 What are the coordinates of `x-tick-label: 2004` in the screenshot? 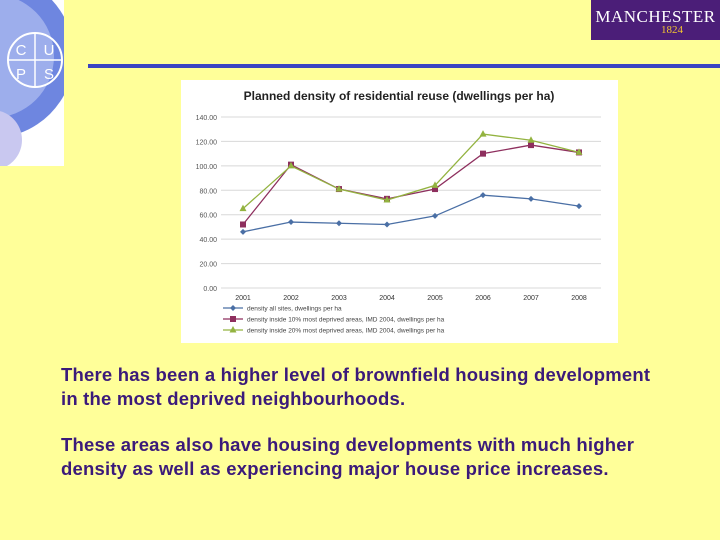 It's located at (387, 298).